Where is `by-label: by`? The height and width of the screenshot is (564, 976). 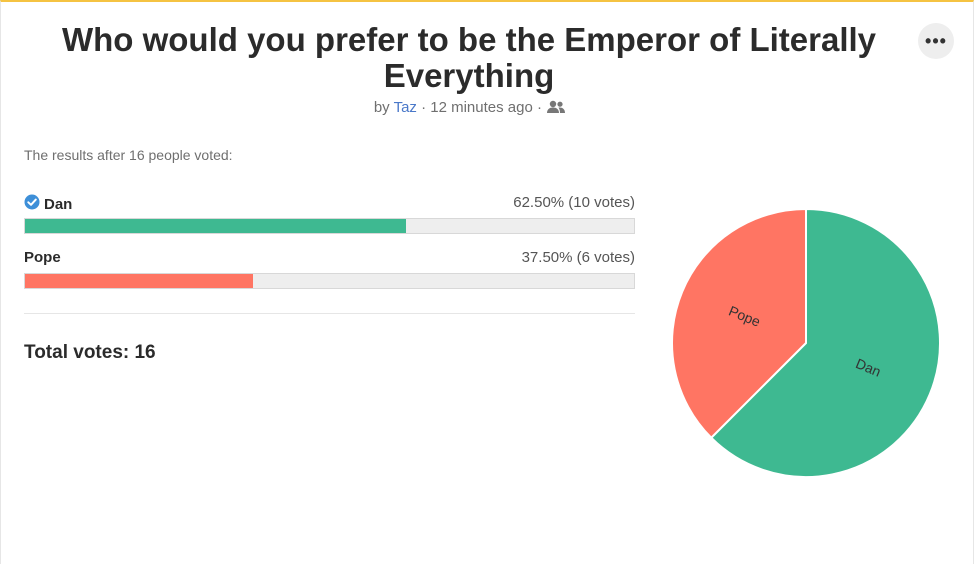 by-label: by is located at coordinates (381, 107).